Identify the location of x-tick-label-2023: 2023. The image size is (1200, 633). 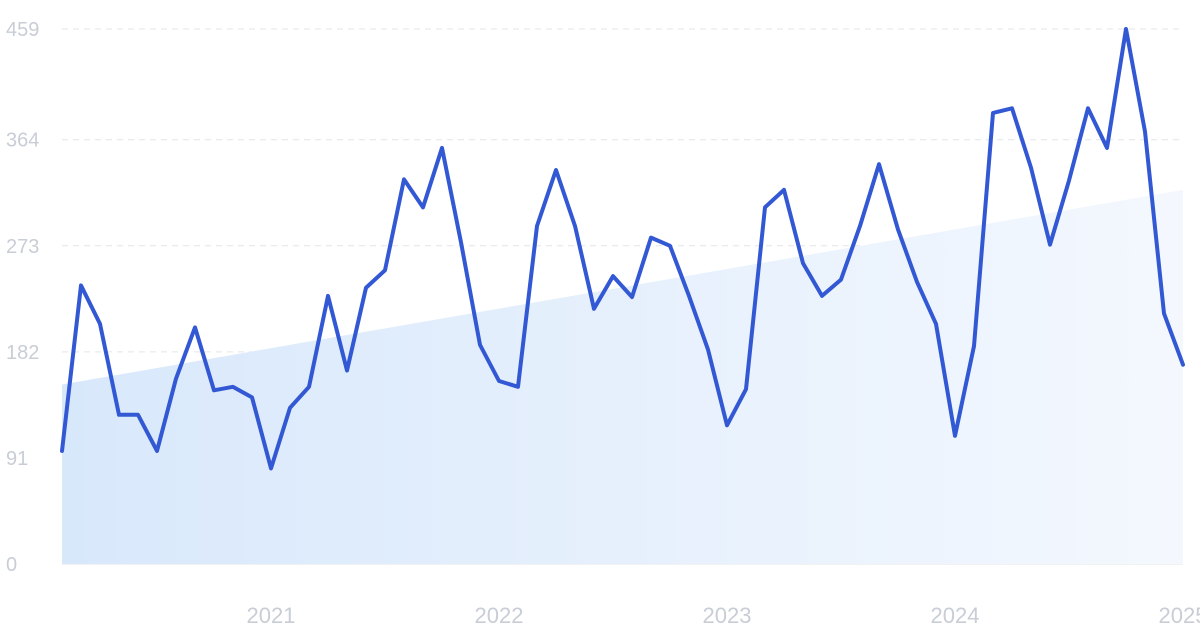
(727, 615).